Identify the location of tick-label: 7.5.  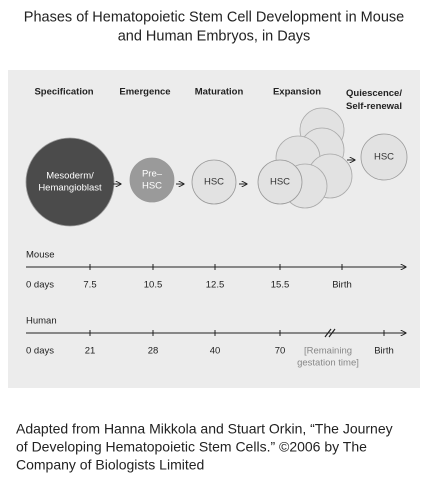
(89, 285).